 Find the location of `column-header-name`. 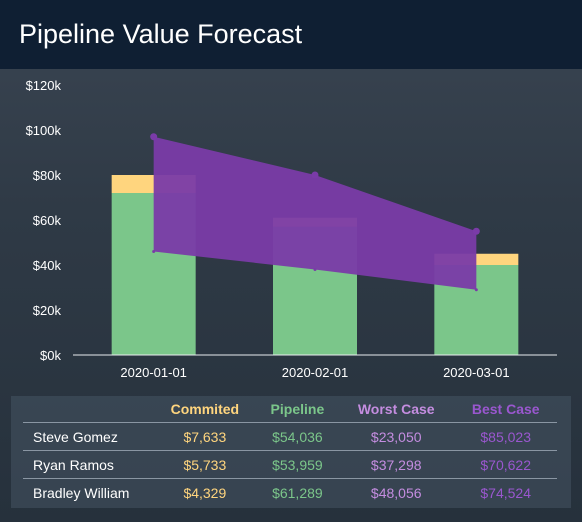

column-header-name is located at coordinates (88, 409).